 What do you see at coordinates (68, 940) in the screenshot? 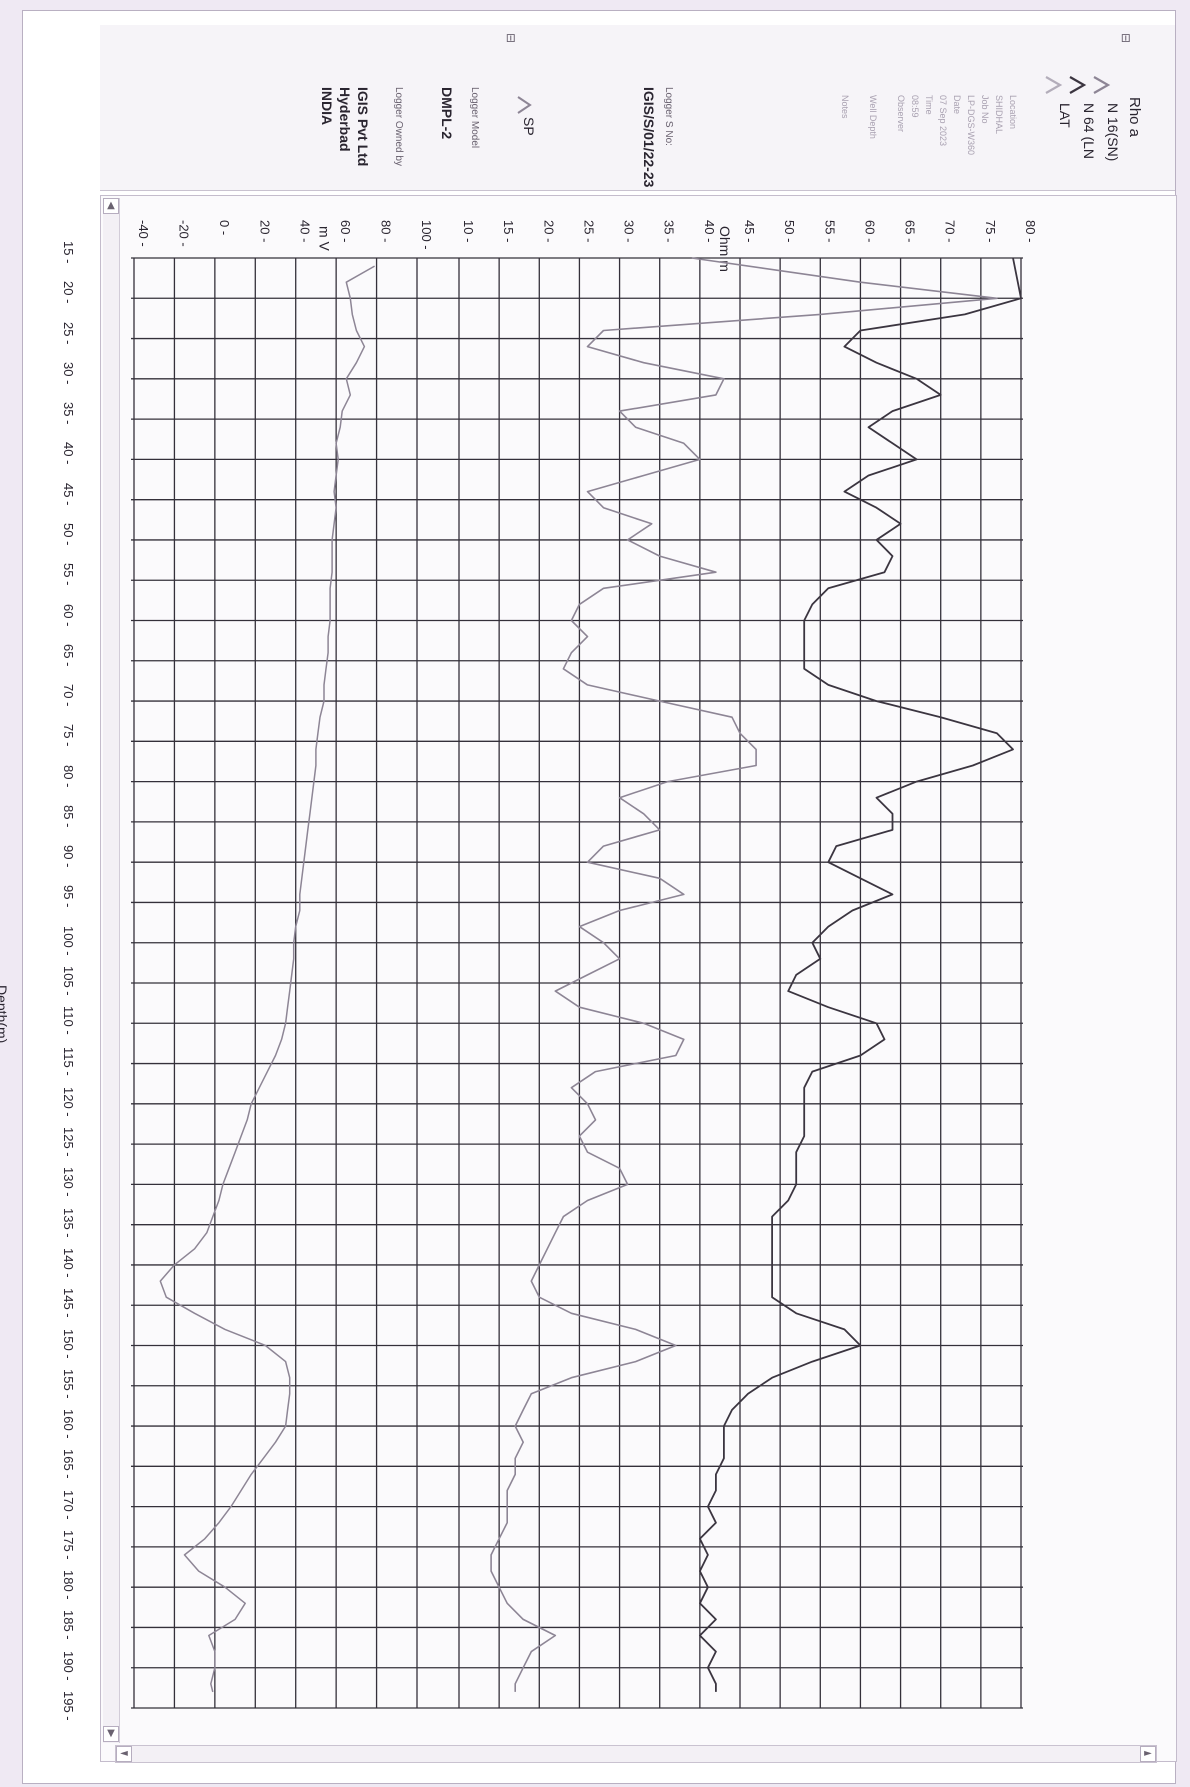
I see `depth-tick-text: 100 -` at bounding box center [68, 940].